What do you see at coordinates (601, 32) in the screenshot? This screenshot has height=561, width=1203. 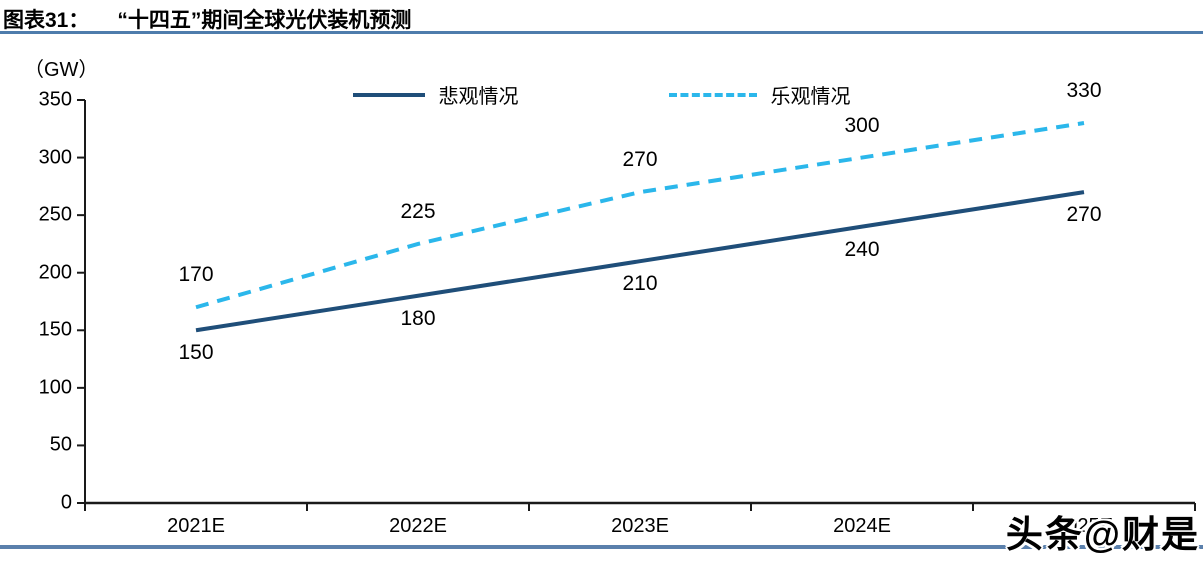 I see `title-divider-line` at bounding box center [601, 32].